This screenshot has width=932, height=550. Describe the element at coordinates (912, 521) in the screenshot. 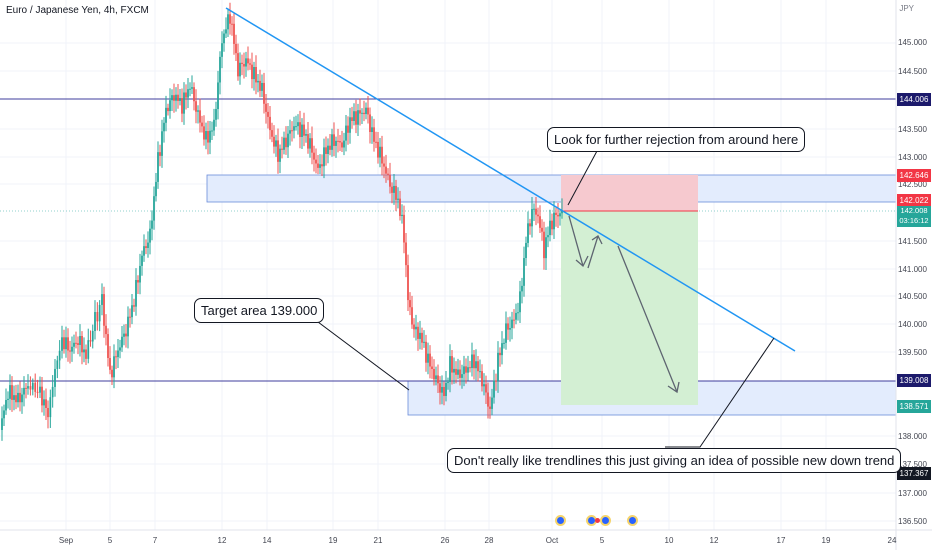

I see `price-tick: 136.500` at that location.